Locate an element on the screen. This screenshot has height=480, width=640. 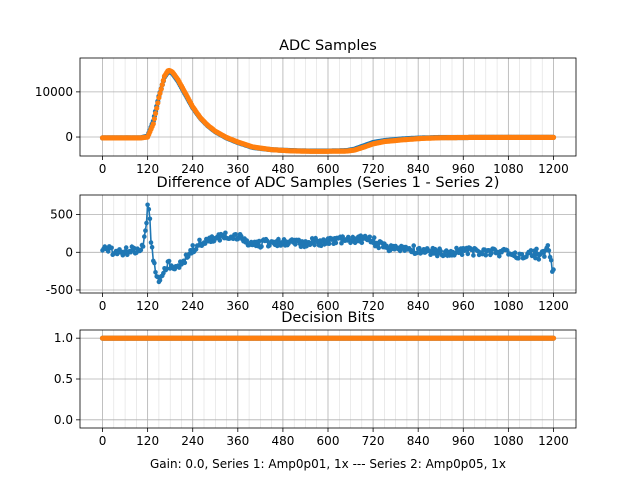
x-tick-label: 600 is located at coordinates (328, 441).